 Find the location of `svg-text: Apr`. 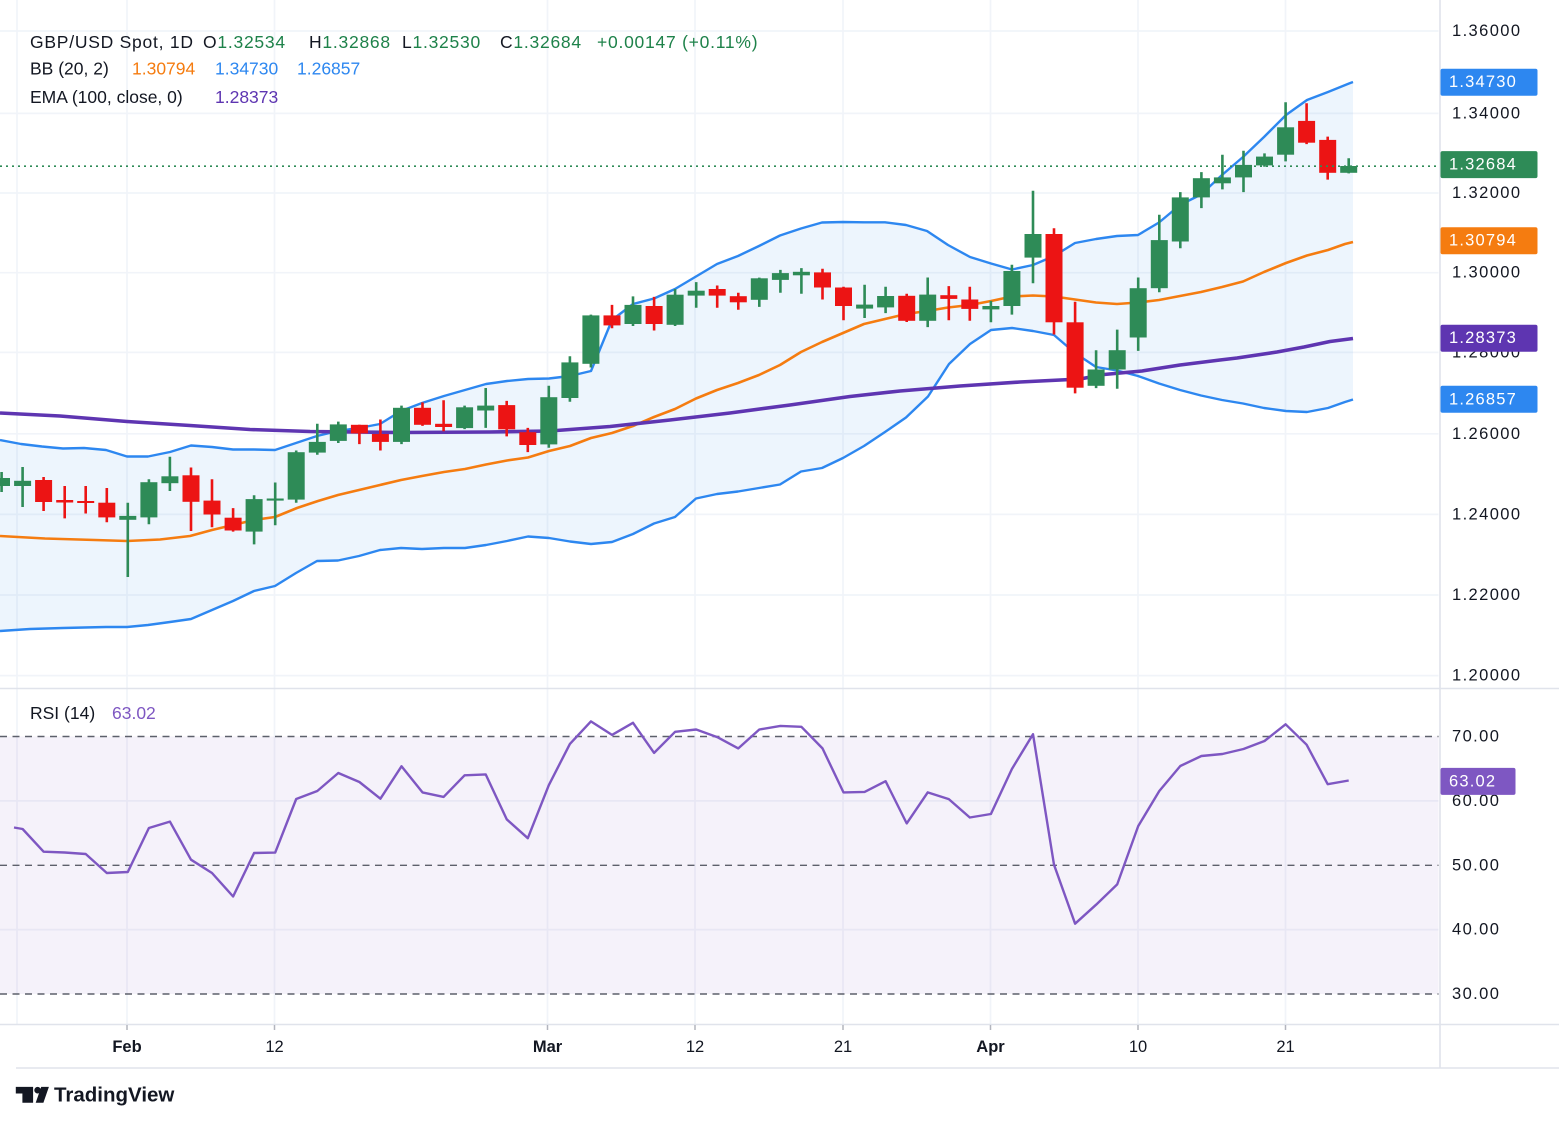

svg-text: Apr is located at coordinates (990, 1047).